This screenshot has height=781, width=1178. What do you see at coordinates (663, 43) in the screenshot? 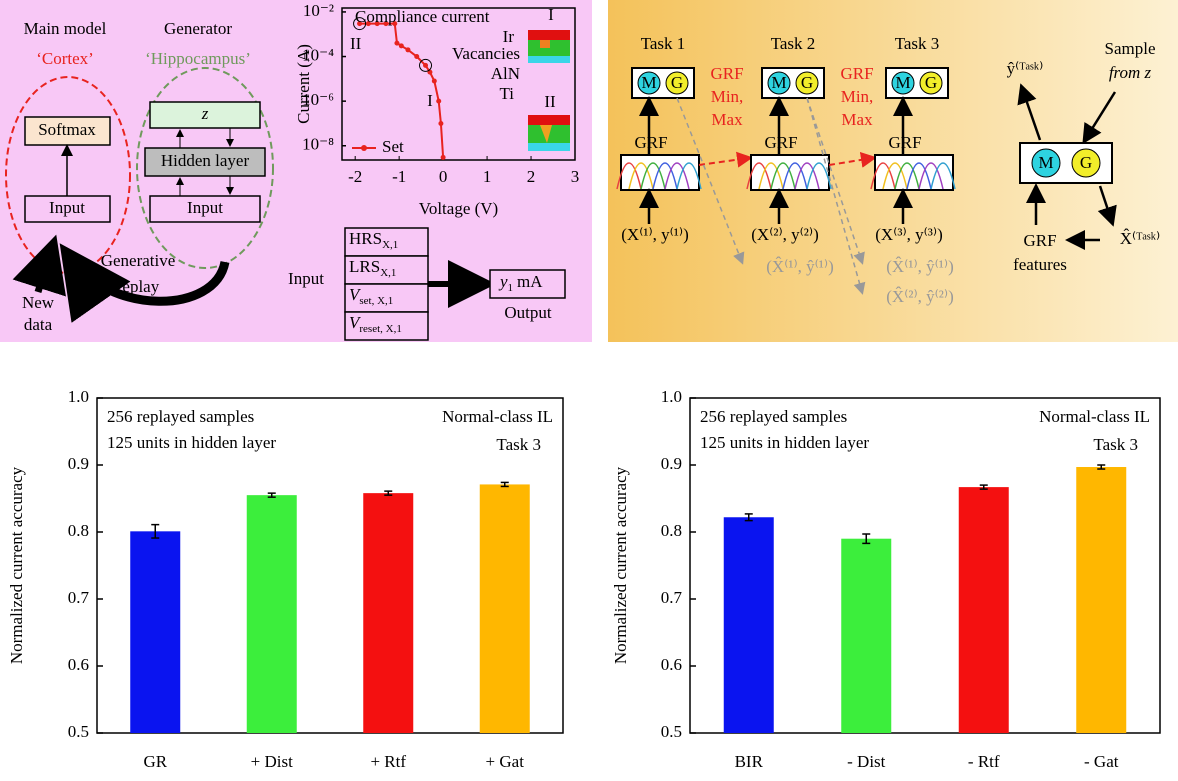
I see `task-label: Task 1` at bounding box center [663, 43].